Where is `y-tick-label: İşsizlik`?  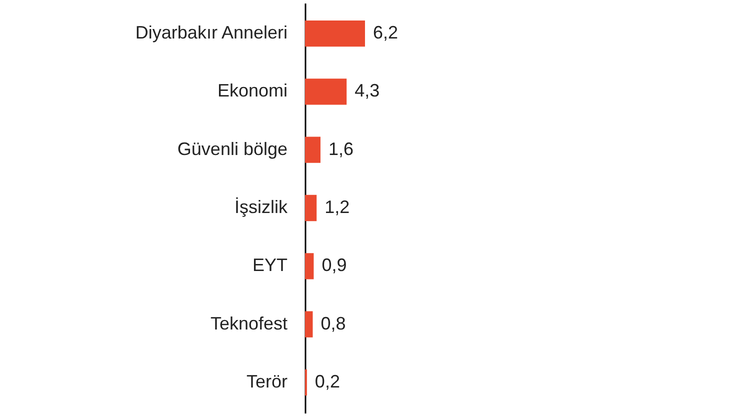
y-tick-label: İşsizlik is located at coordinates (261, 207).